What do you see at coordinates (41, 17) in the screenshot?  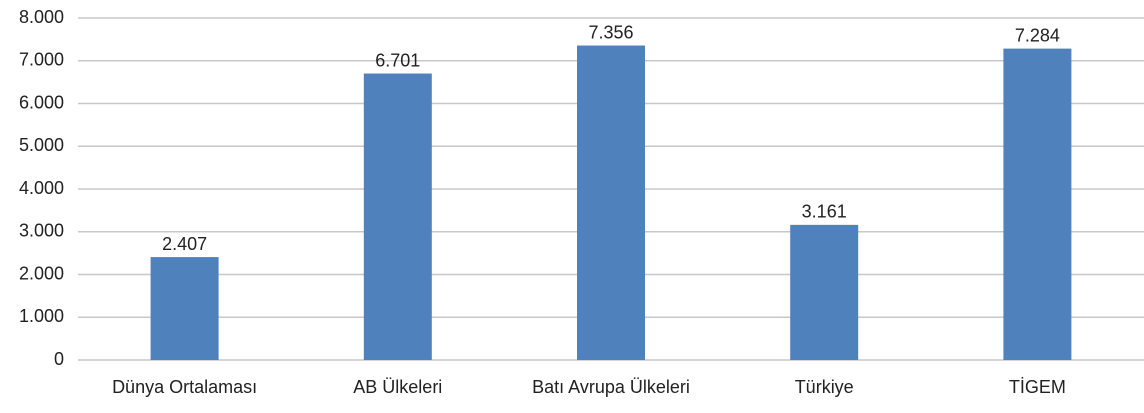 I see `y-tick-label: 8.000` at bounding box center [41, 17].